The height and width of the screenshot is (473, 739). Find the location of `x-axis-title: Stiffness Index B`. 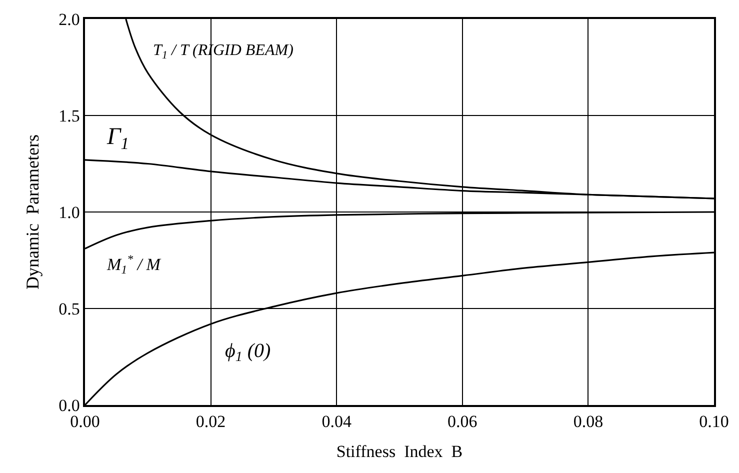

x-axis-title: Stiffness Index B is located at coordinates (399, 452).